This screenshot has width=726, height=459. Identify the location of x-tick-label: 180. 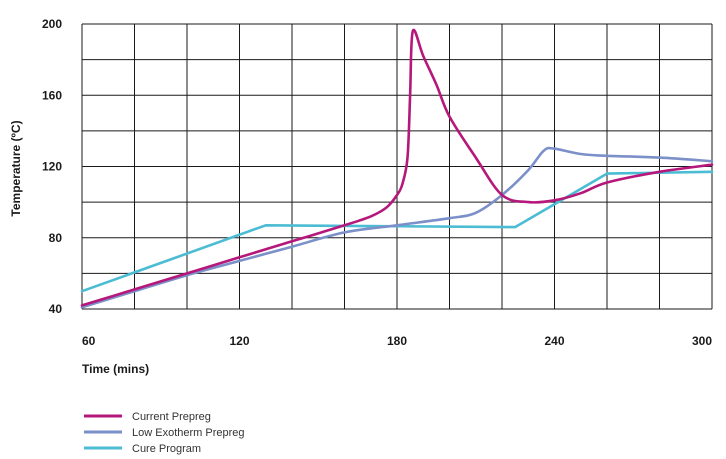
(397, 341).